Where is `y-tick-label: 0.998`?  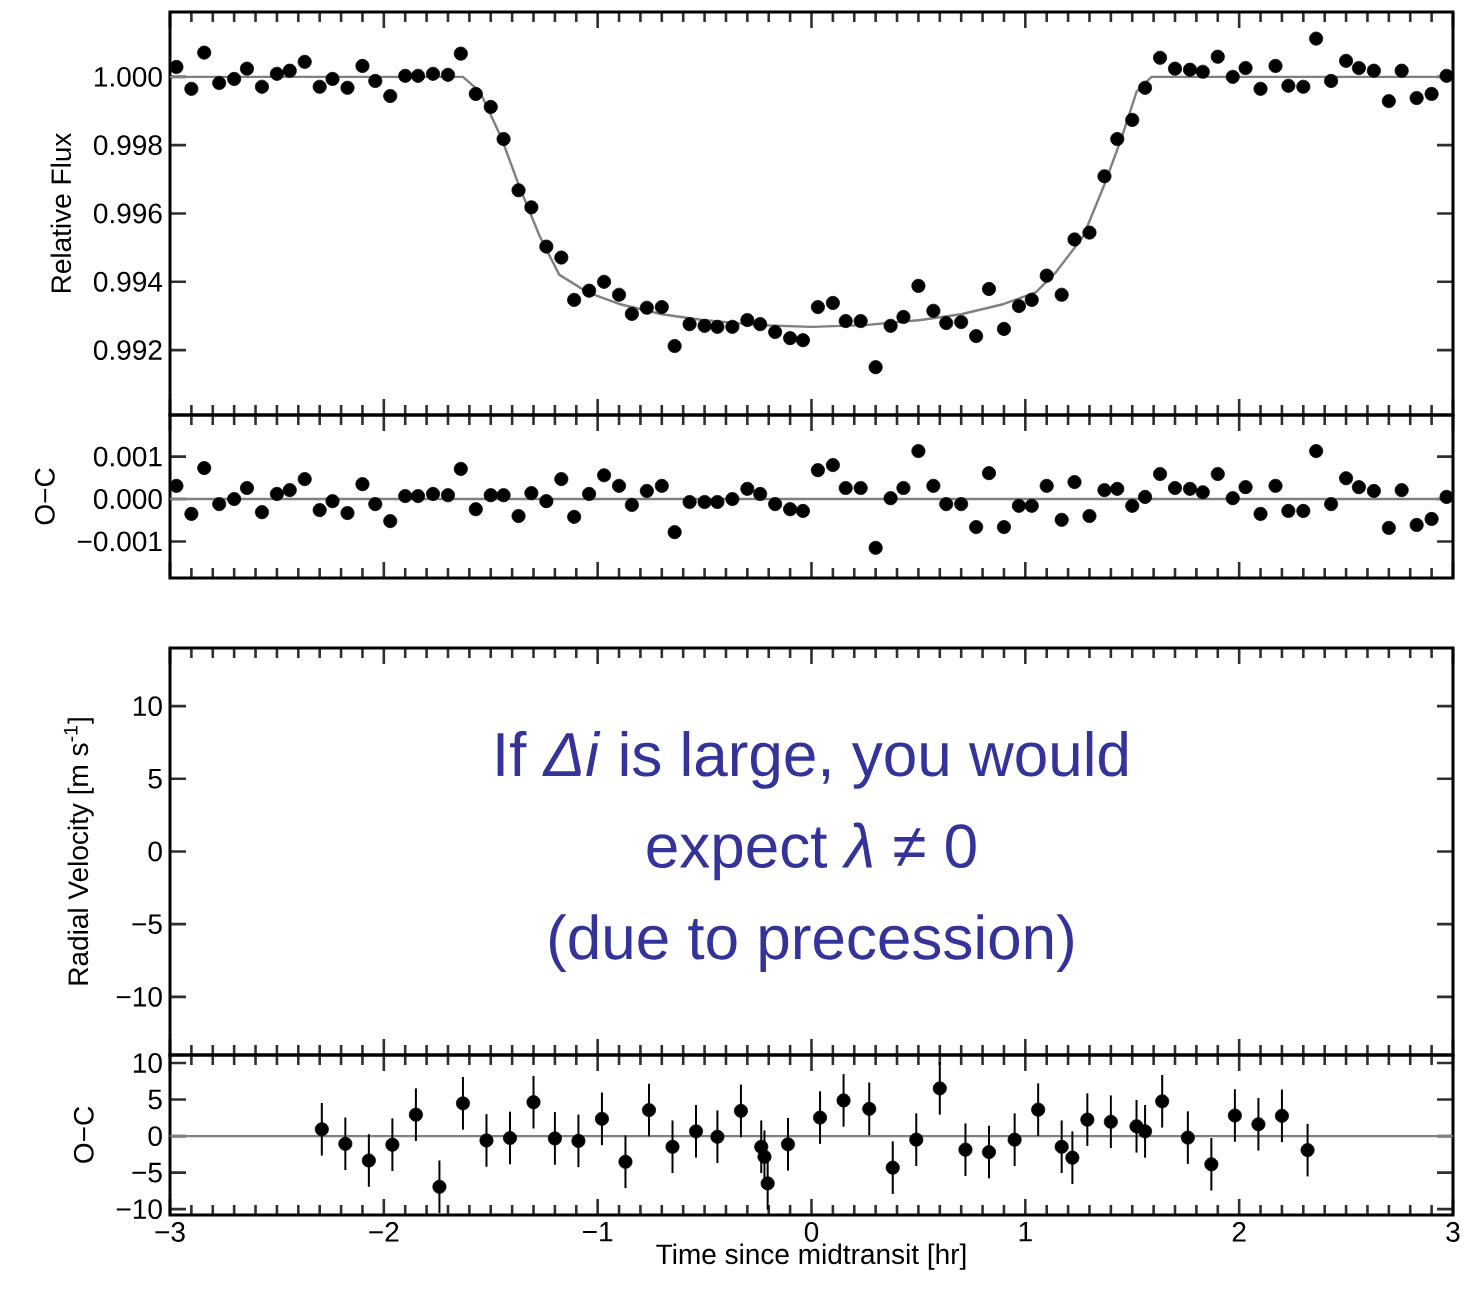 y-tick-label: 0.998 is located at coordinates (127, 145).